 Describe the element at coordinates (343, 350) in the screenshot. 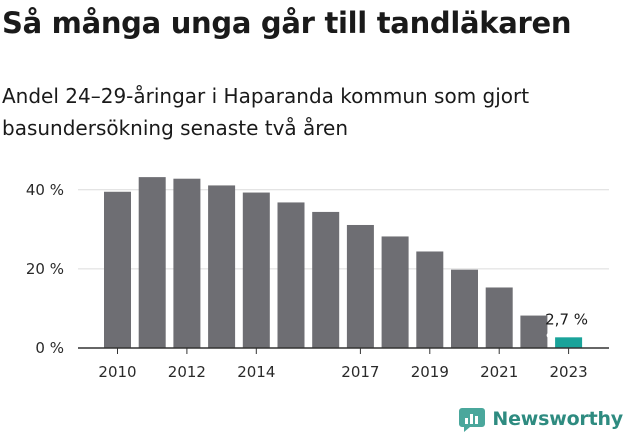

I see `axes` at that location.